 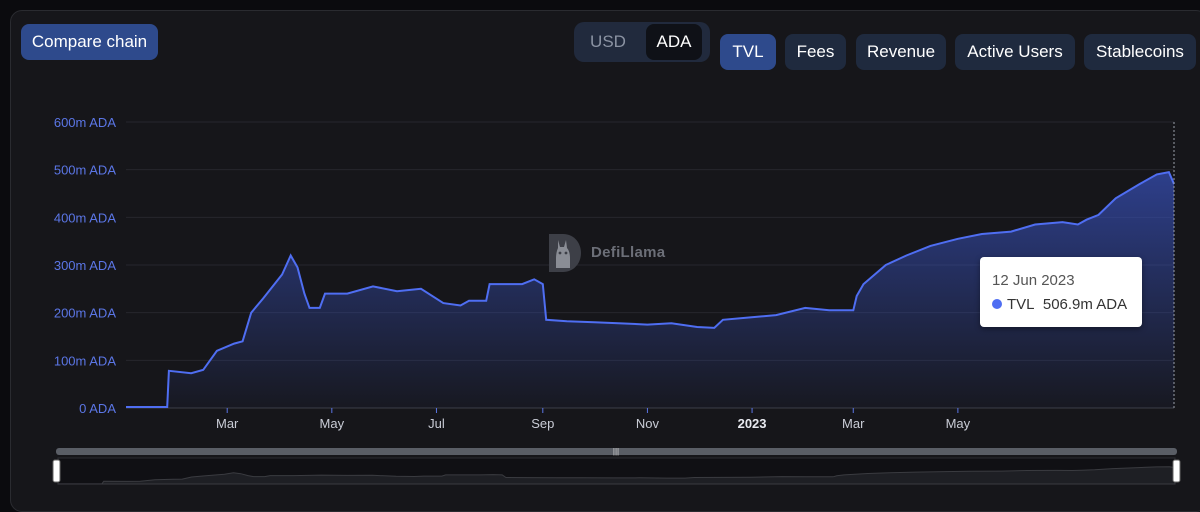 What do you see at coordinates (1015, 52) in the screenshot?
I see `tab-active-users: Active Users` at bounding box center [1015, 52].